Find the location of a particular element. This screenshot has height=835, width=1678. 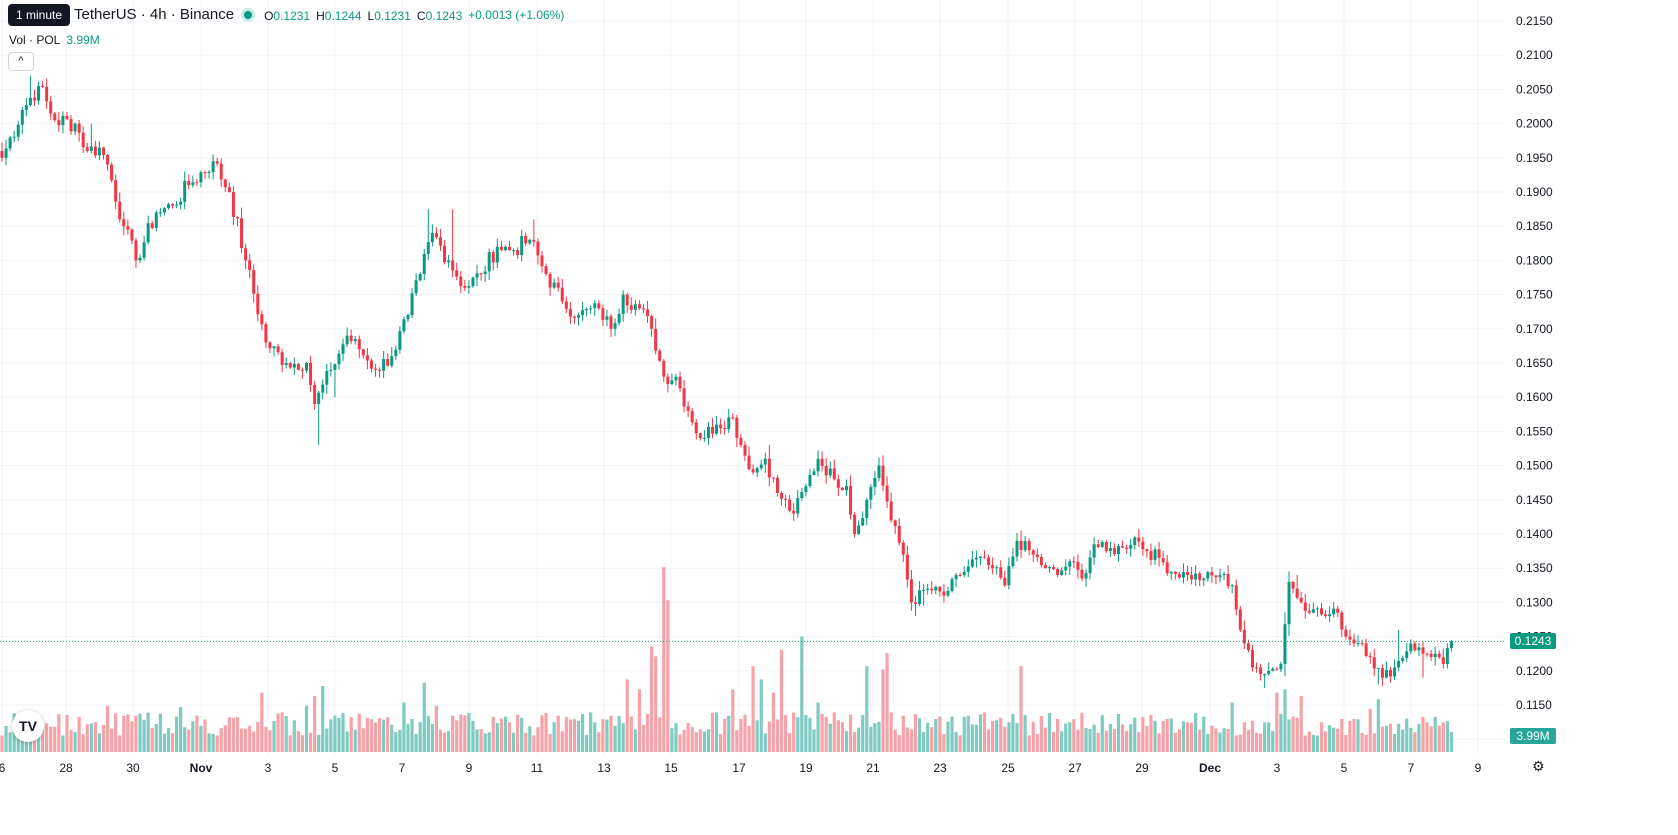

tradingview-logo-icon: TV is located at coordinates (28, 726).